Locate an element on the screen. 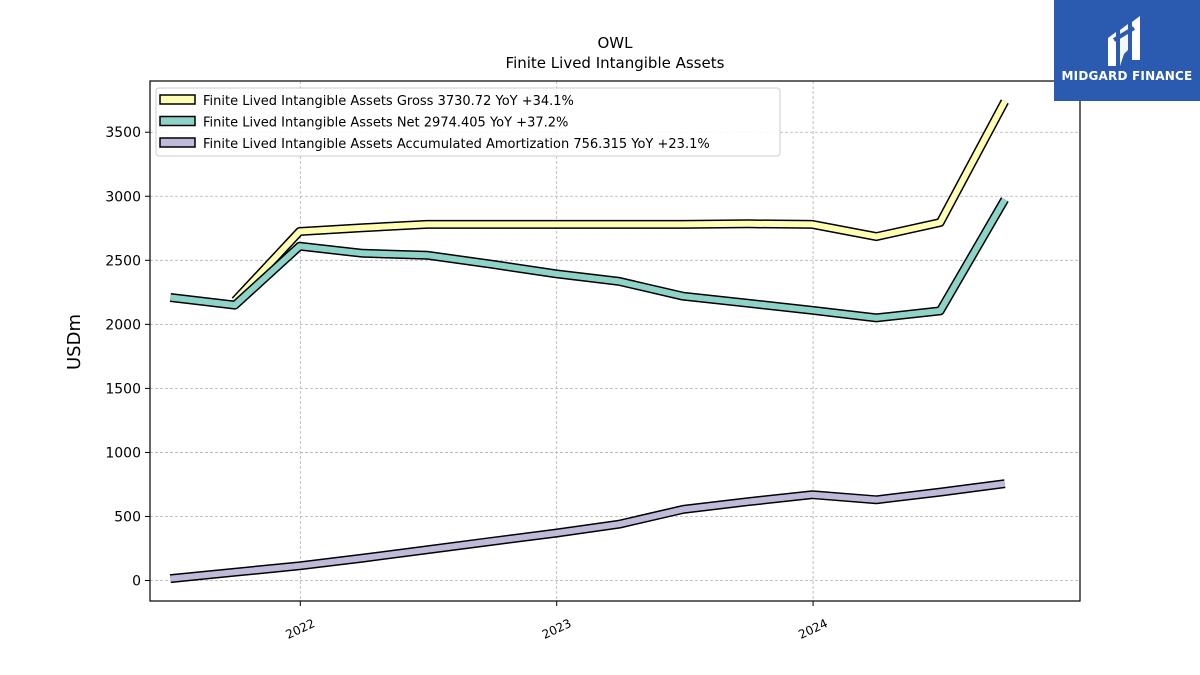 The width and height of the screenshot is (1200, 675). y-tick-label: 3000 is located at coordinates (123, 197).